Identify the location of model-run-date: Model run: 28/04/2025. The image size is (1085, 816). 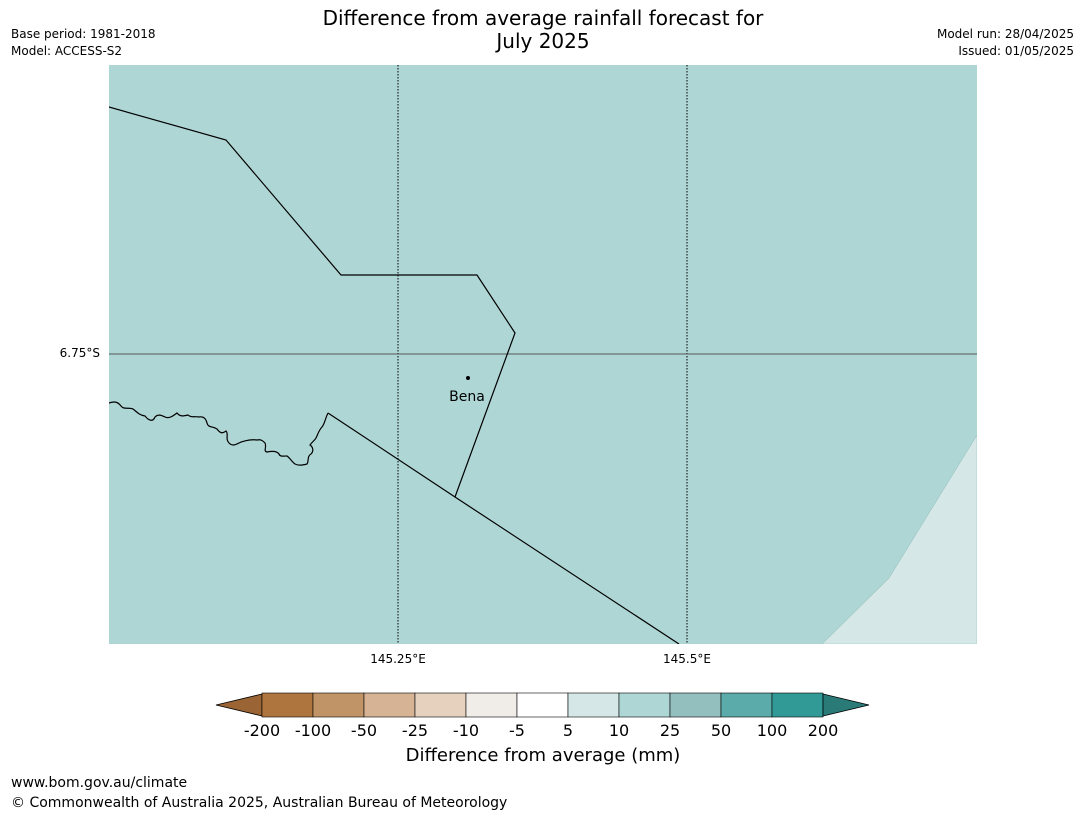
(1005, 34).